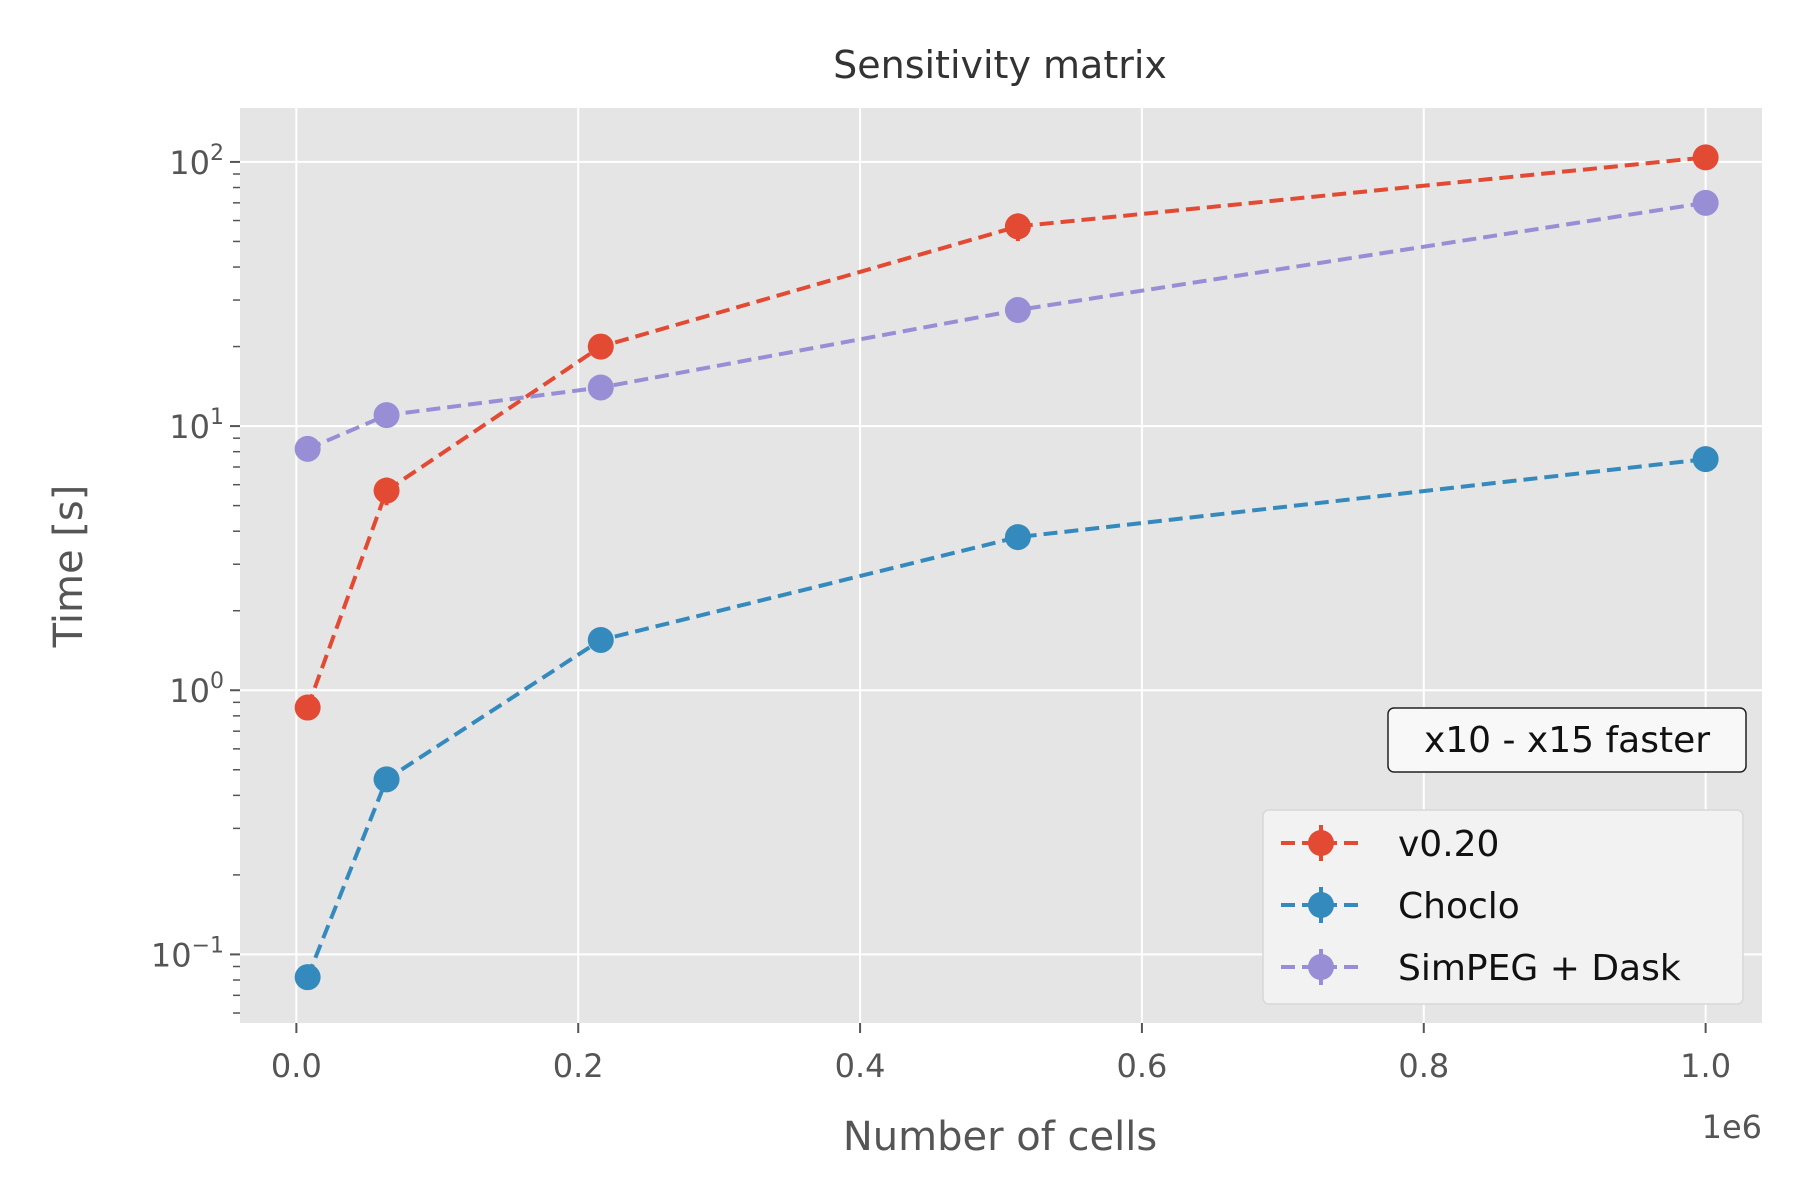 The width and height of the screenshot is (1800, 1200). I want to click on legend-frame, so click(1503, 907).